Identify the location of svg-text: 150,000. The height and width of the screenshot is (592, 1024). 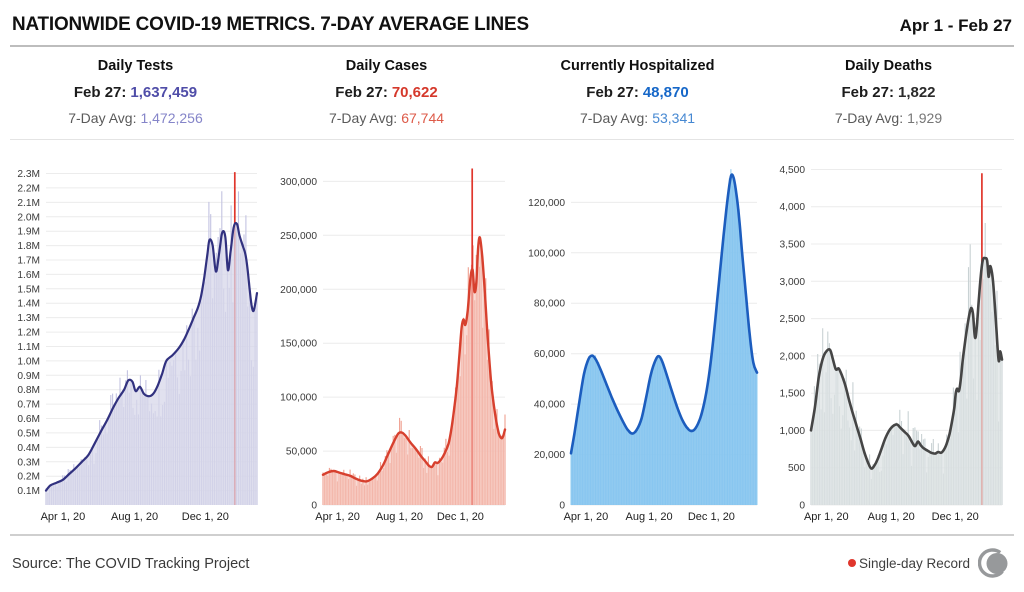
(298, 344).